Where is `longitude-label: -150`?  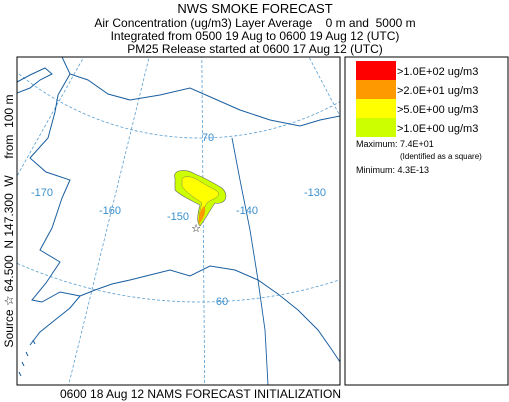
longitude-label: -150 is located at coordinates (178, 217).